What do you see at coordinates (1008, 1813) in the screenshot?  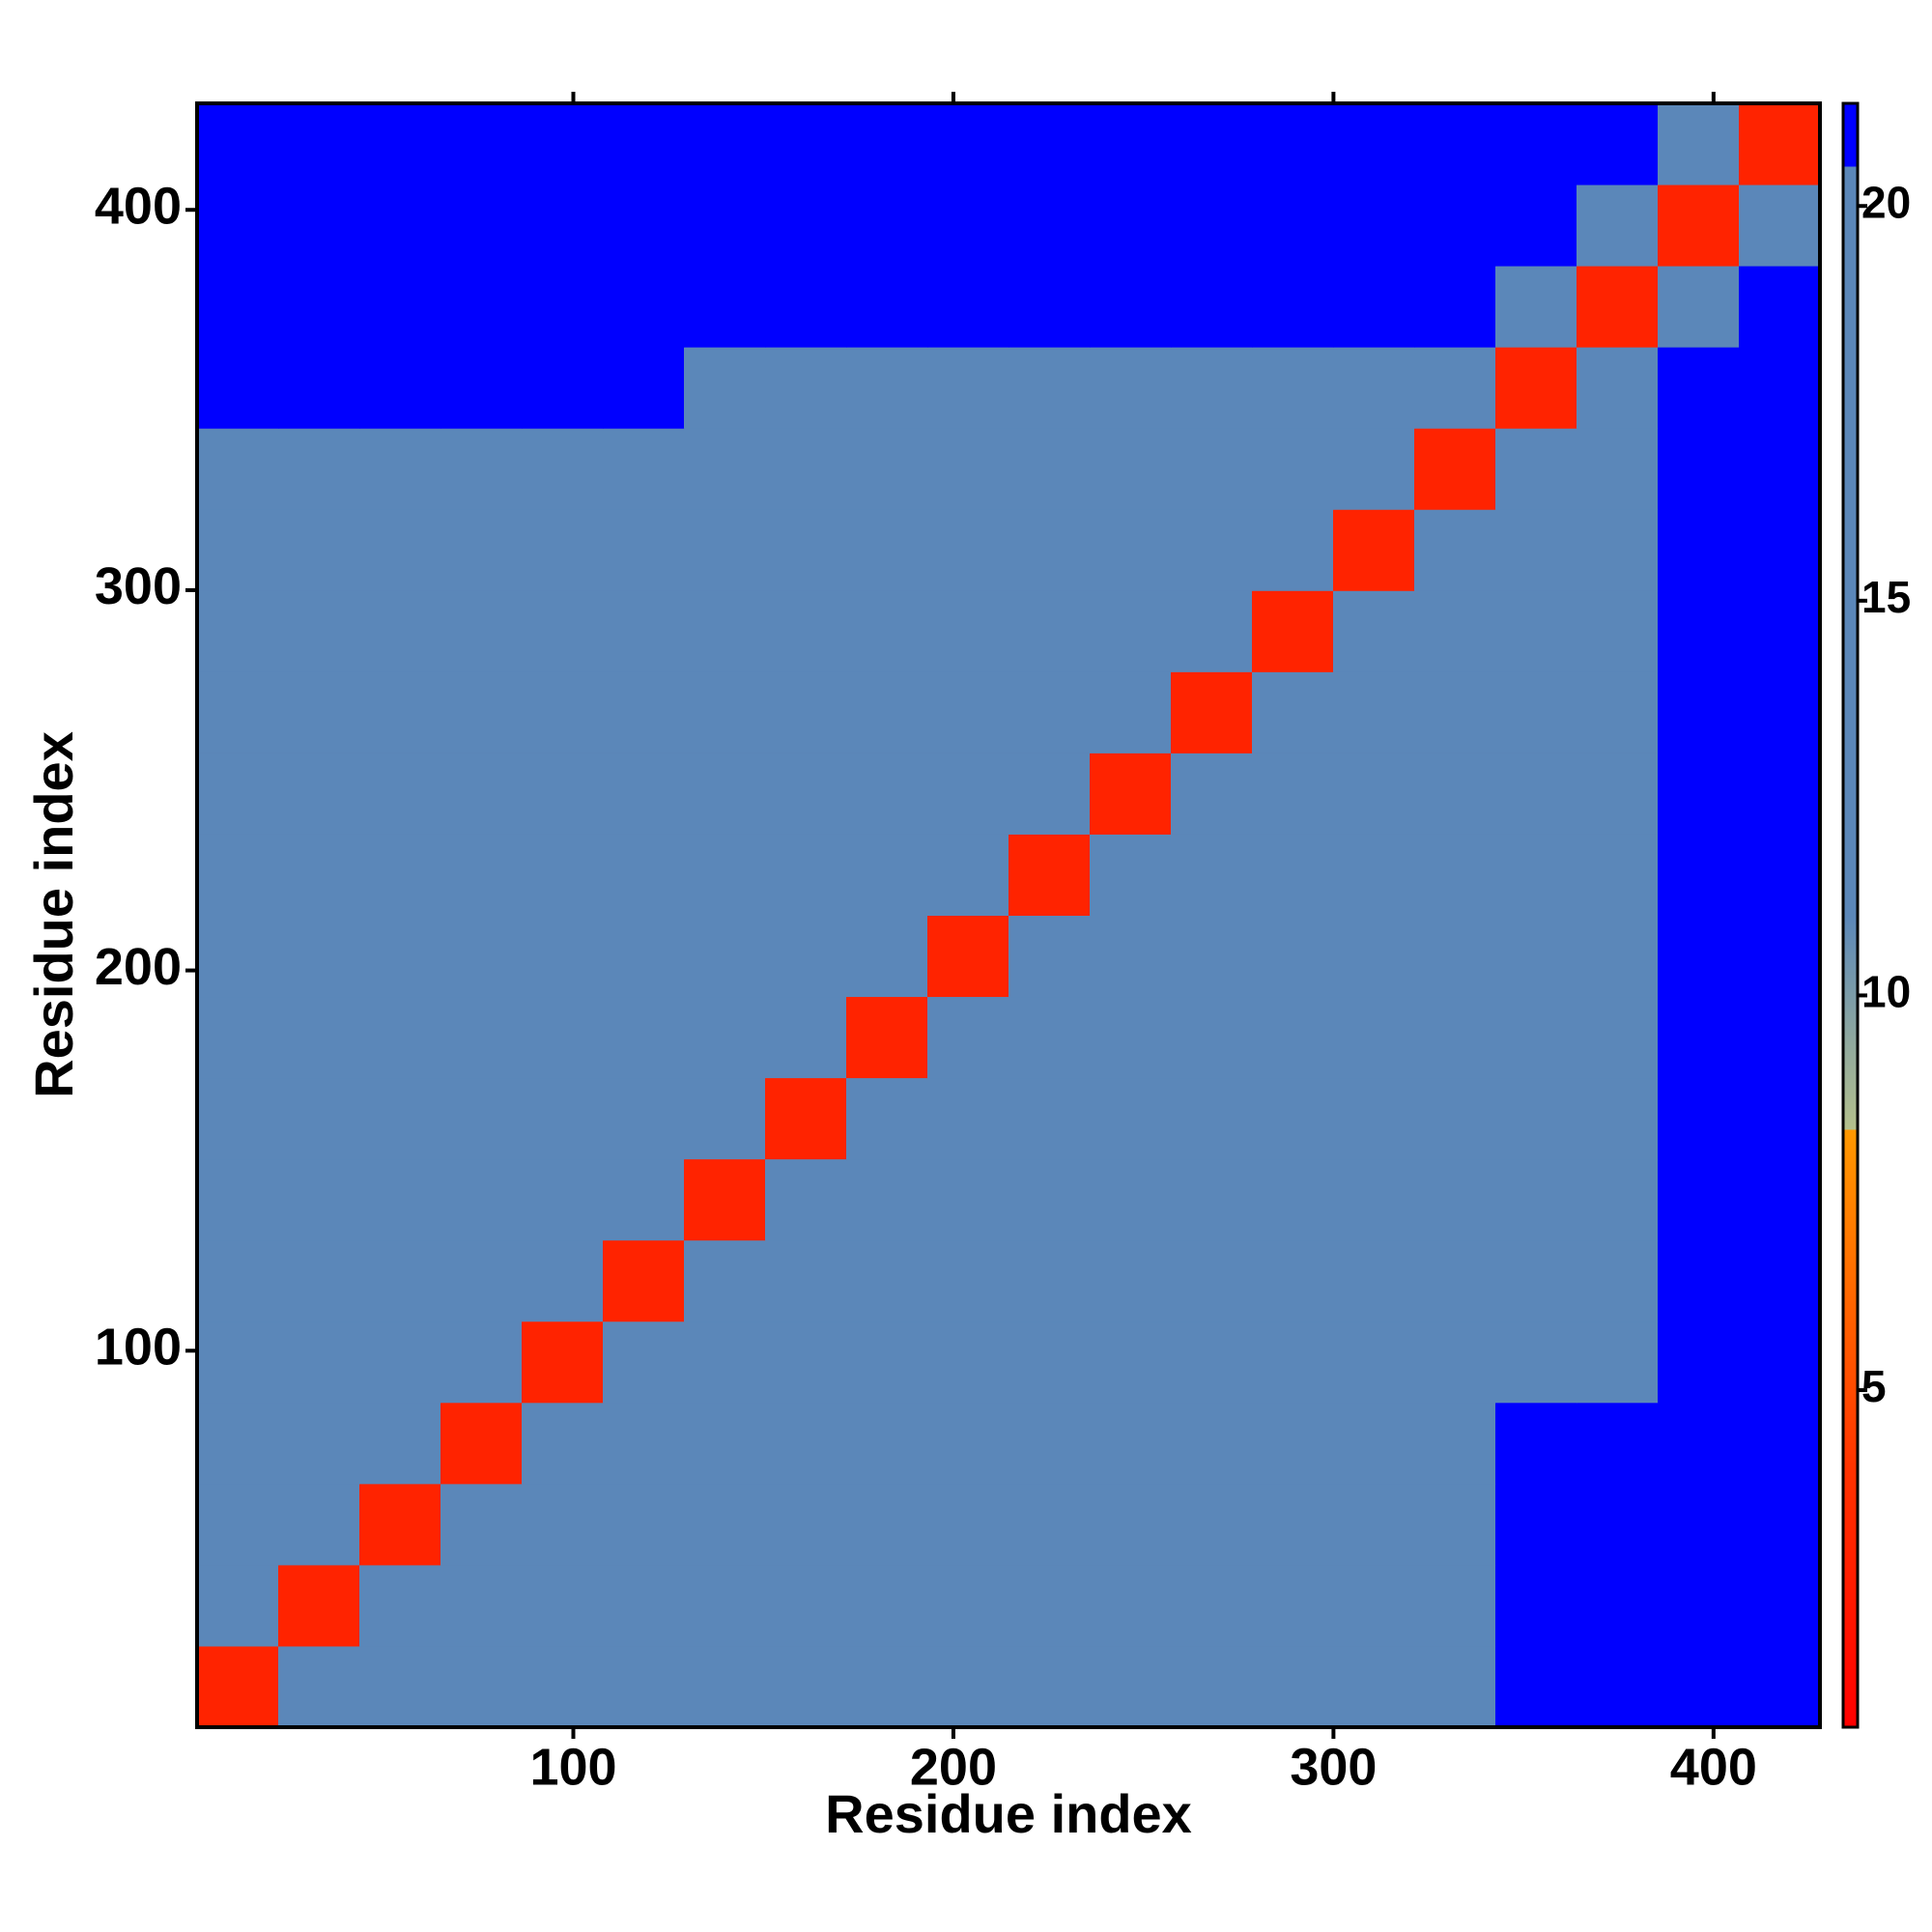 I see `x-axis-label: Residue index` at bounding box center [1008, 1813].